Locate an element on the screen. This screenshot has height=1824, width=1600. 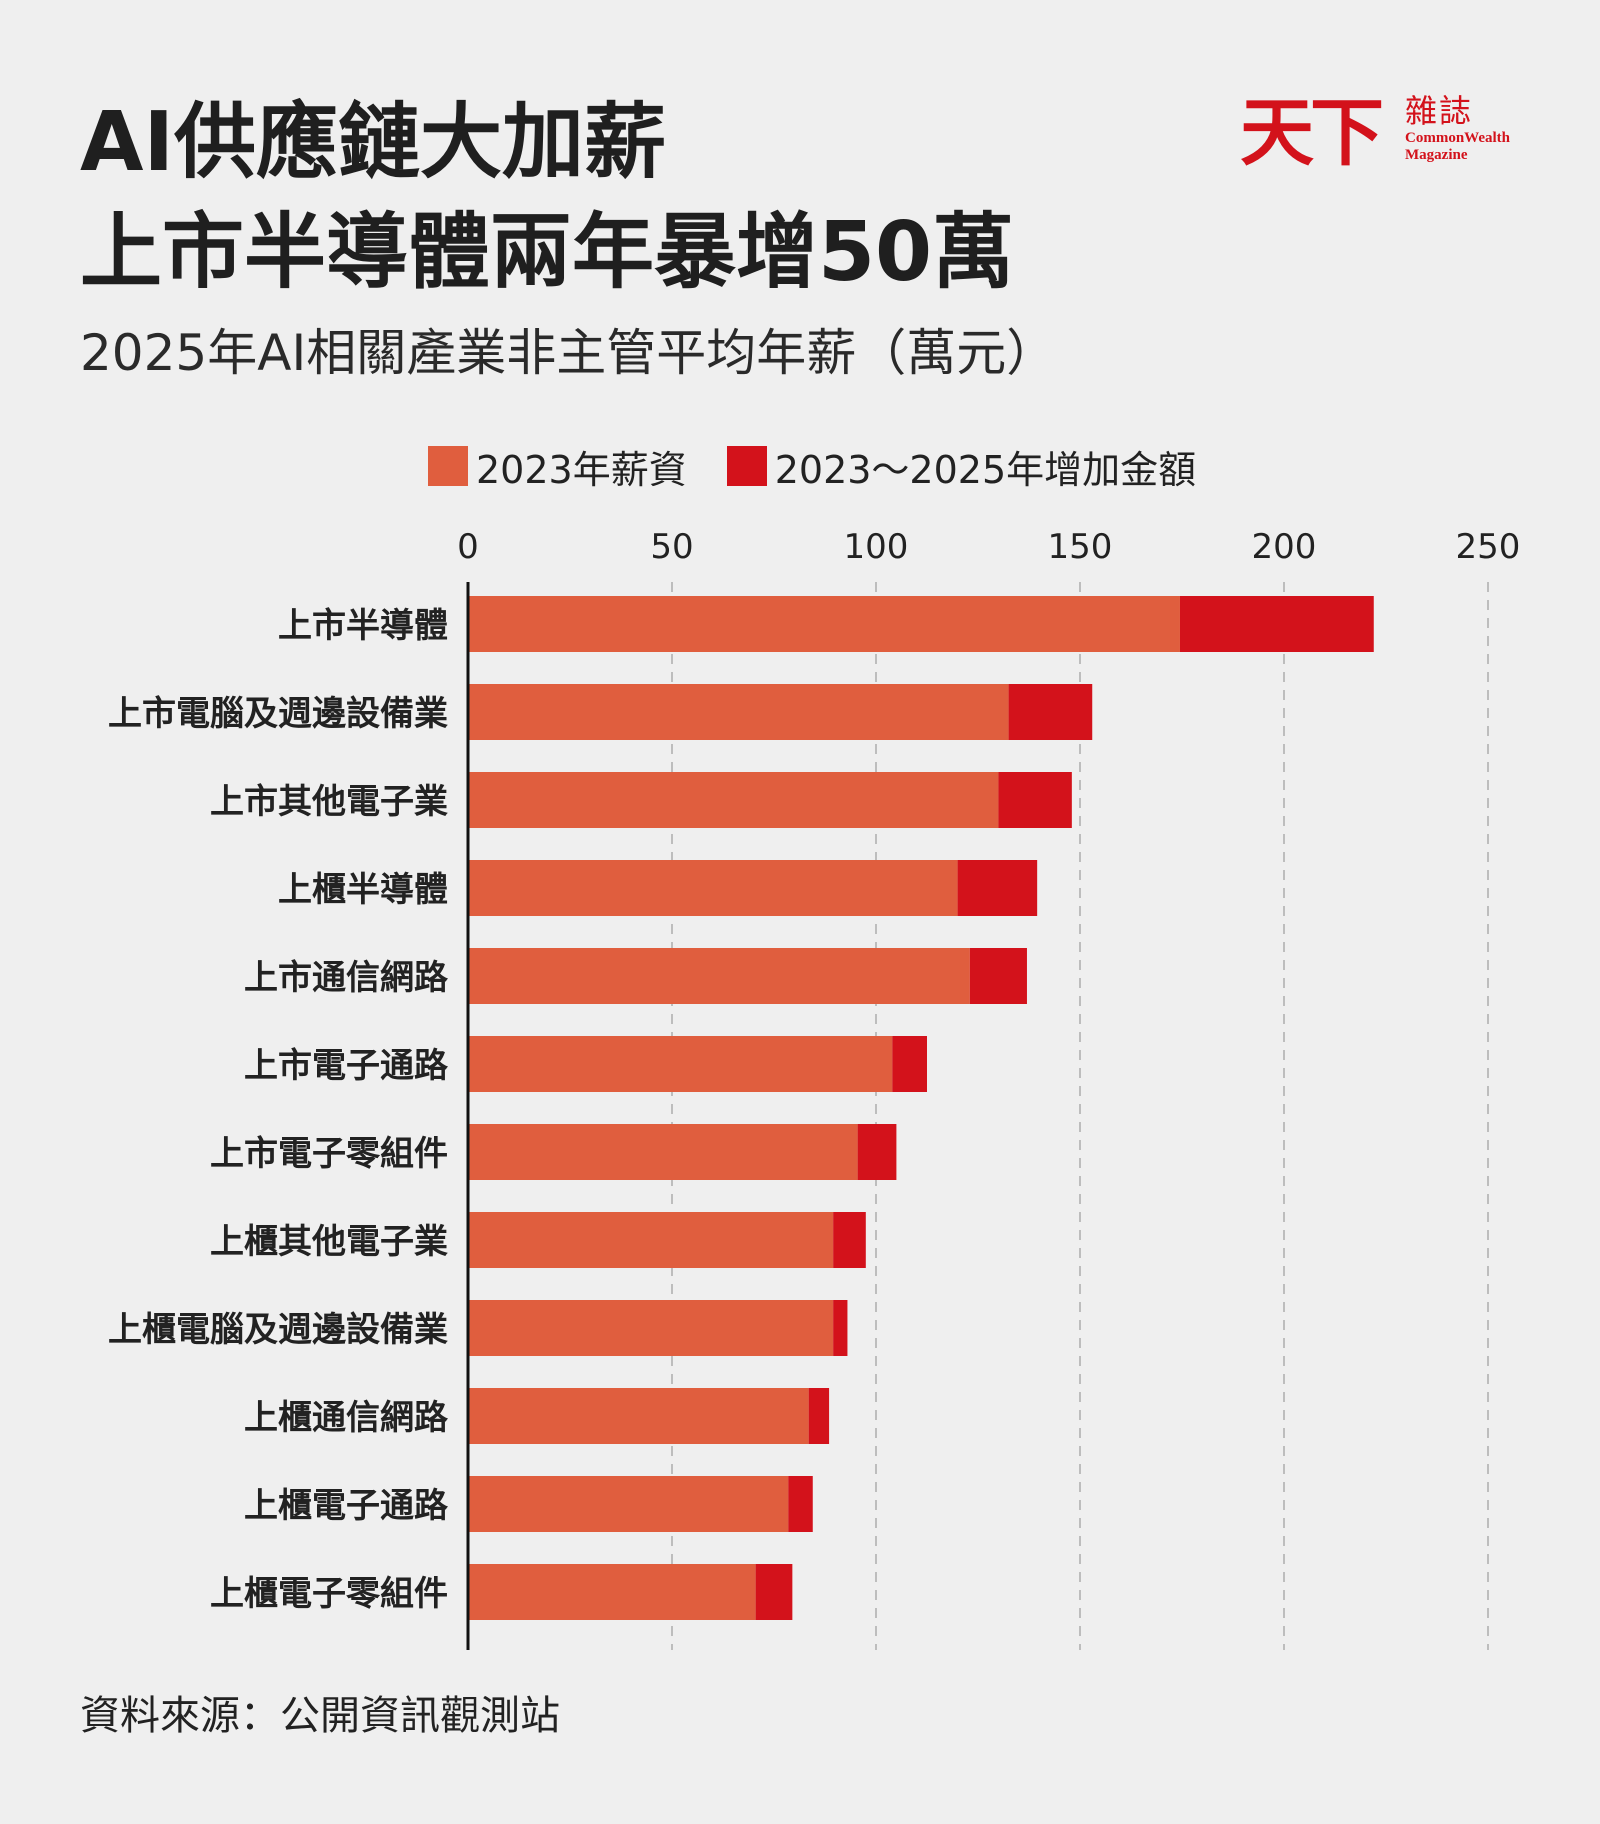
logo-side-text: 雜誌 CommonWealth Magazine is located at coordinates (1457, 128).